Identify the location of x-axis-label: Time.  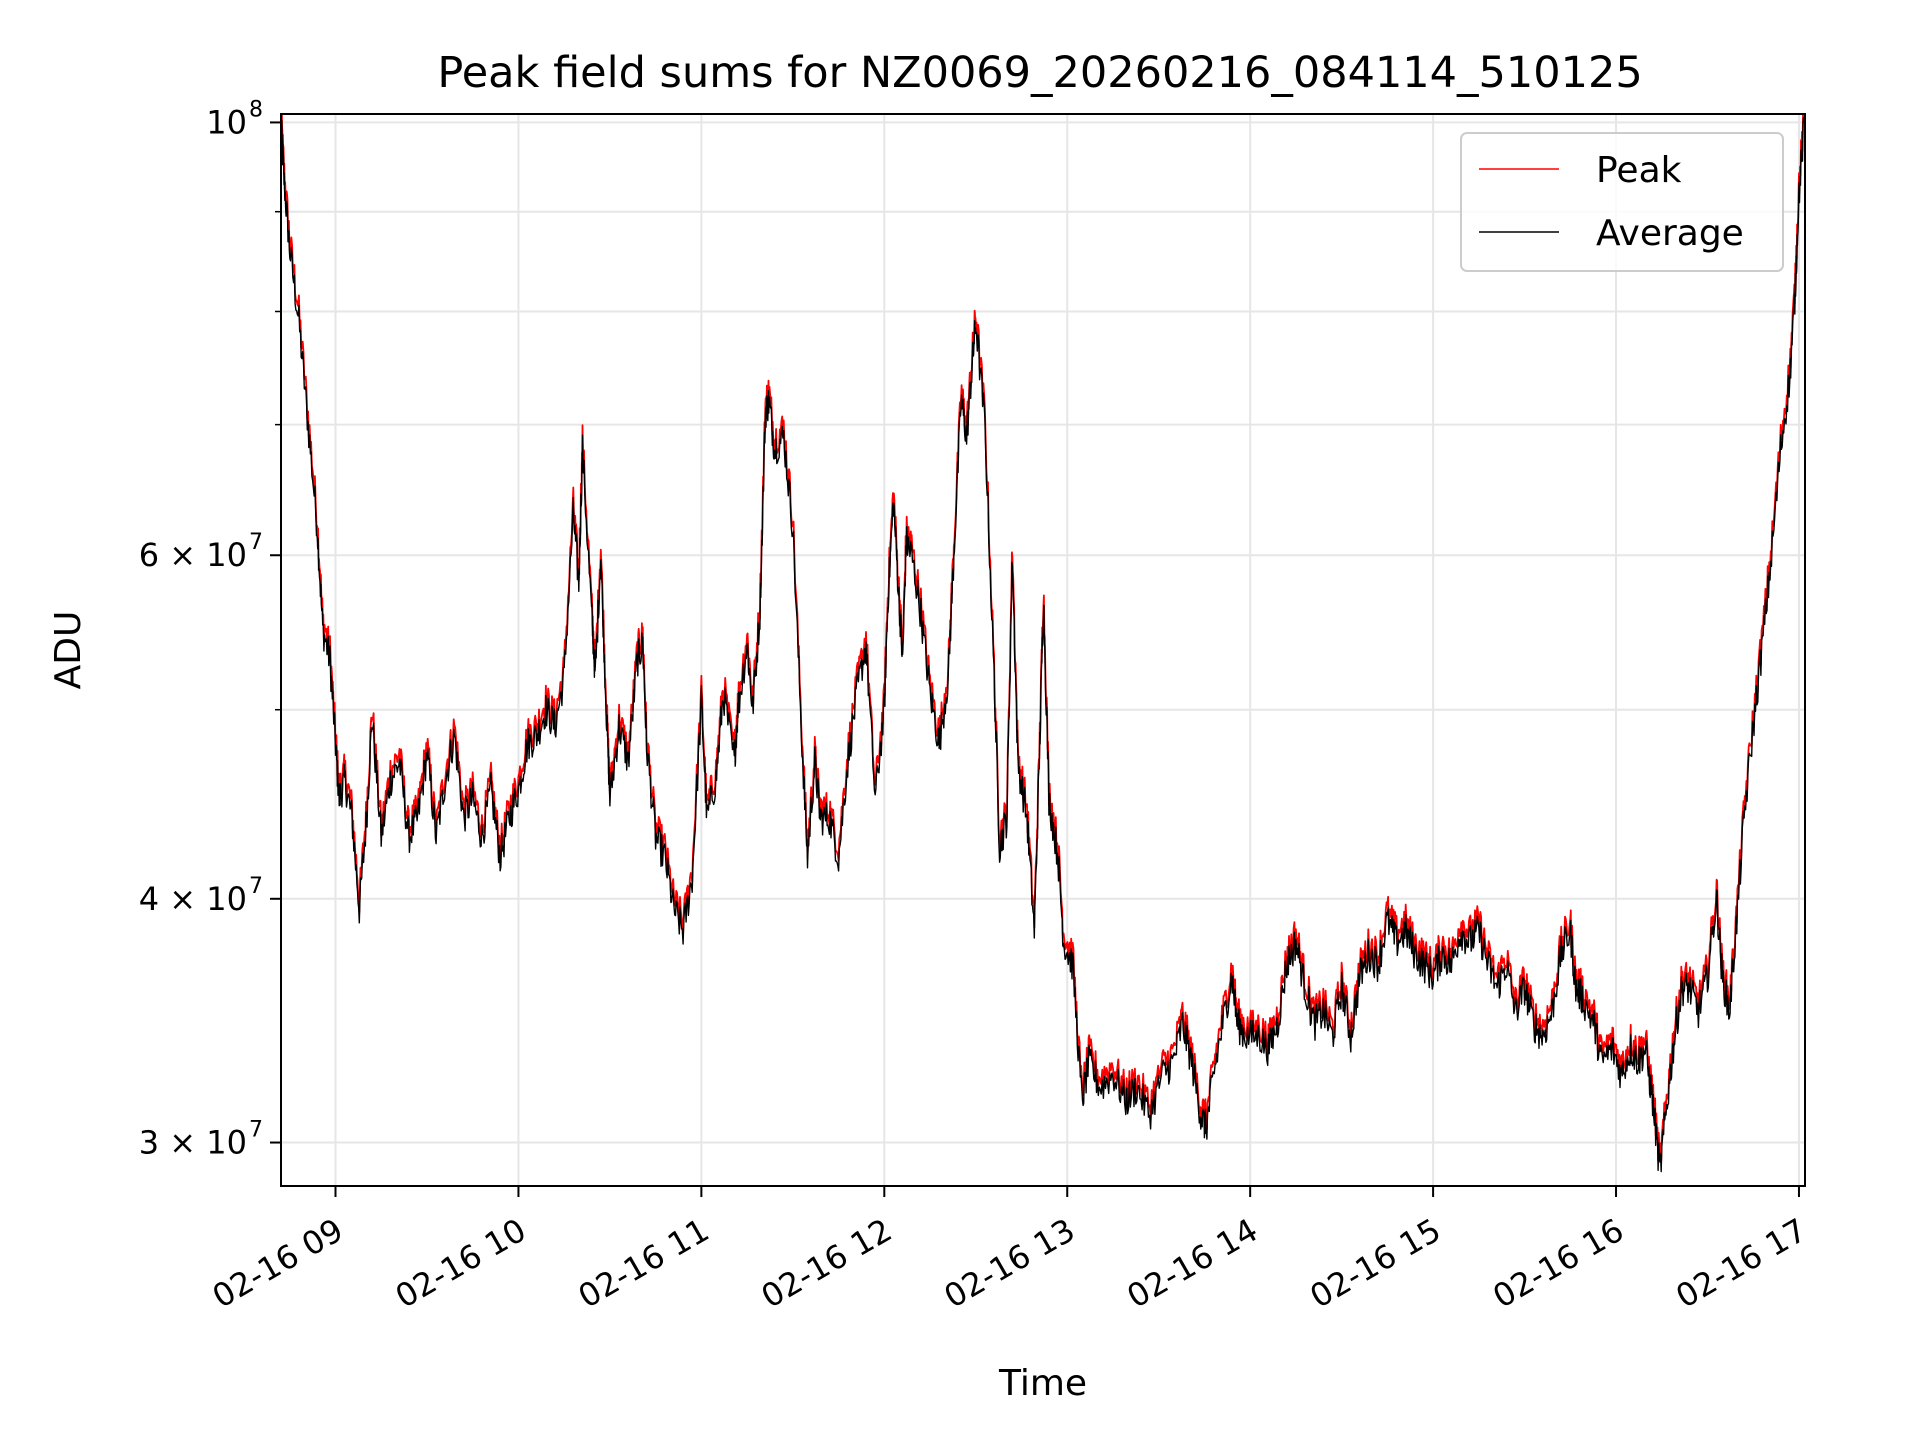
(1042, 1383).